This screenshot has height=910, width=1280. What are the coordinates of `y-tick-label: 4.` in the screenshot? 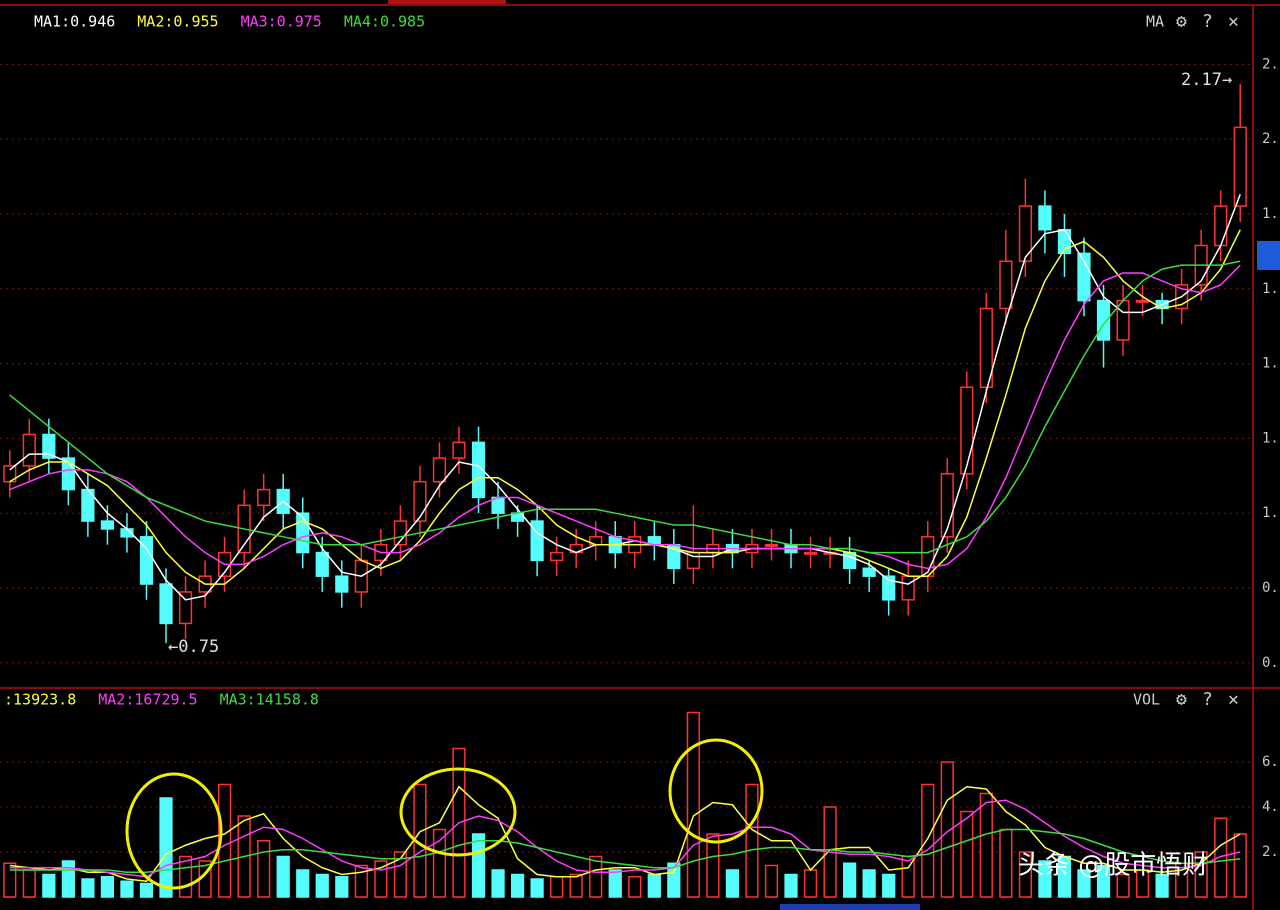 It's located at (1270, 807).